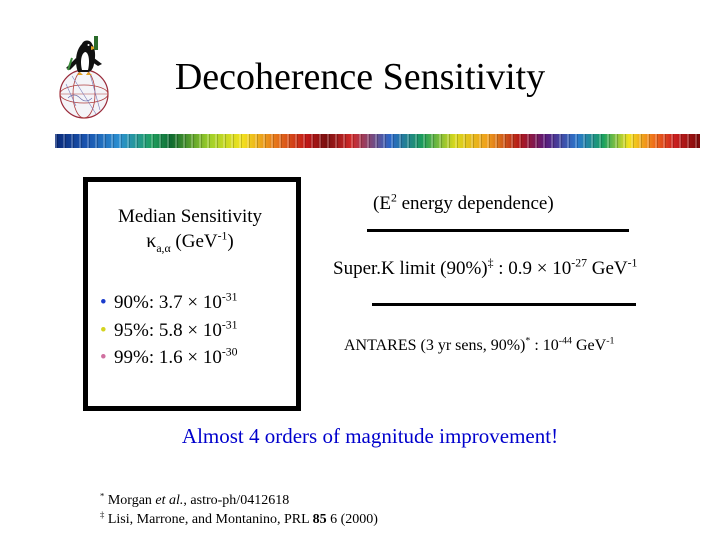 This screenshot has height=540, width=720. What do you see at coordinates (229, 352) in the screenshot?
I see `sensitivity-exponent: -30` at bounding box center [229, 352].